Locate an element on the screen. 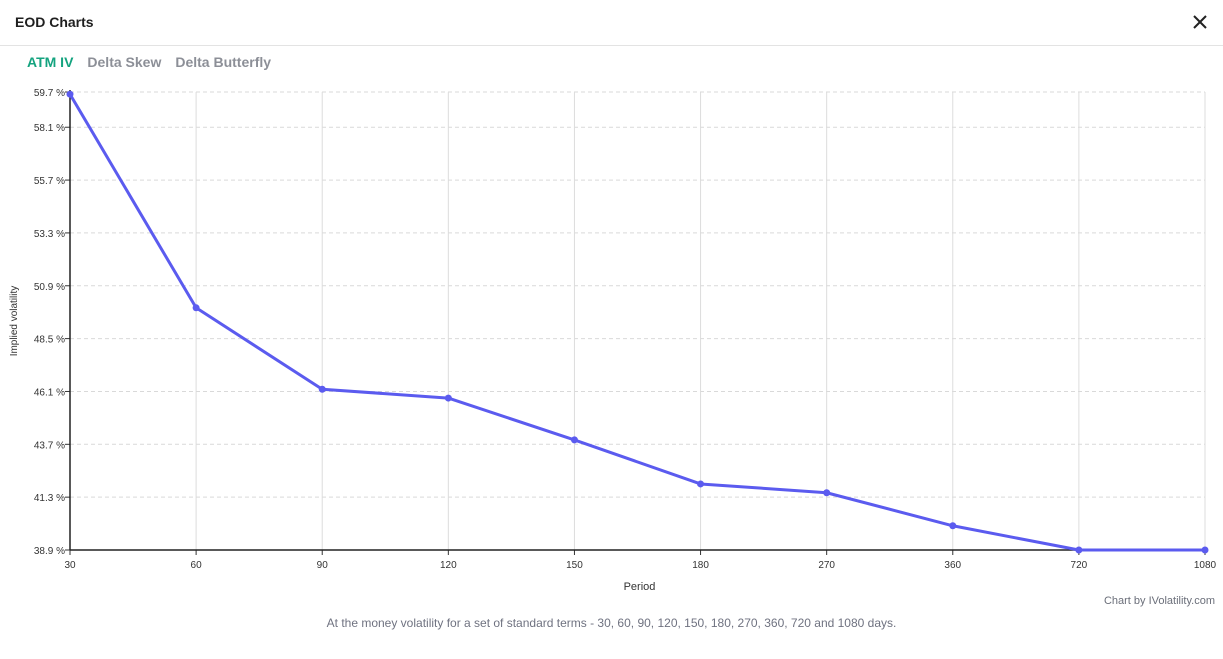  y-tick-label: 53.3 % is located at coordinates (49, 234).